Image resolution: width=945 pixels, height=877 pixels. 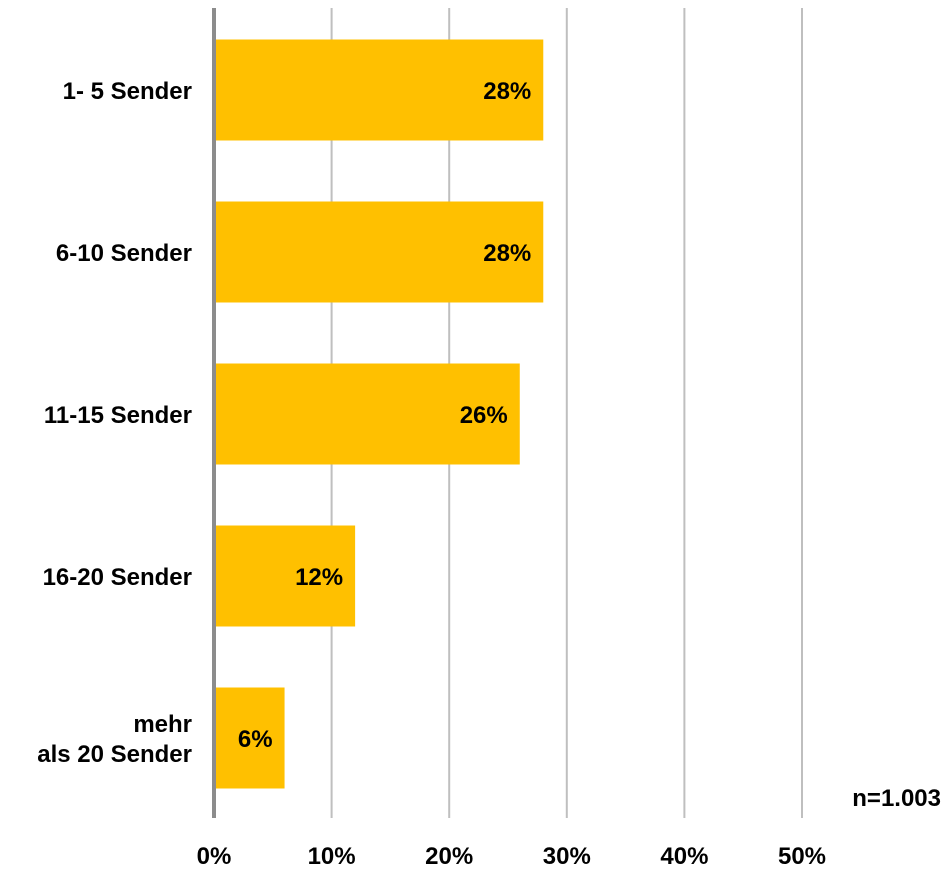 I want to click on data-label: 6%, so click(x=255, y=739).